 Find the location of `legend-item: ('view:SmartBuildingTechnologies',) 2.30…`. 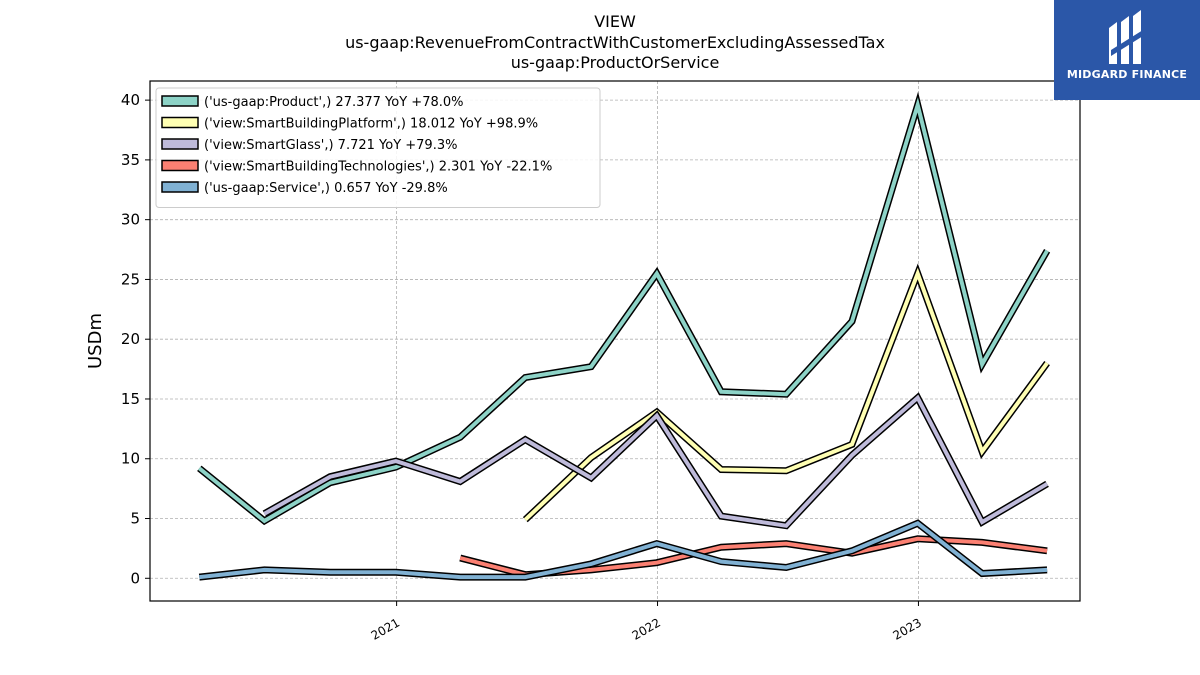

legend-item: ('view:SmartBuildingTechnologies',) 2.30… is located at coordinates (356, 167).